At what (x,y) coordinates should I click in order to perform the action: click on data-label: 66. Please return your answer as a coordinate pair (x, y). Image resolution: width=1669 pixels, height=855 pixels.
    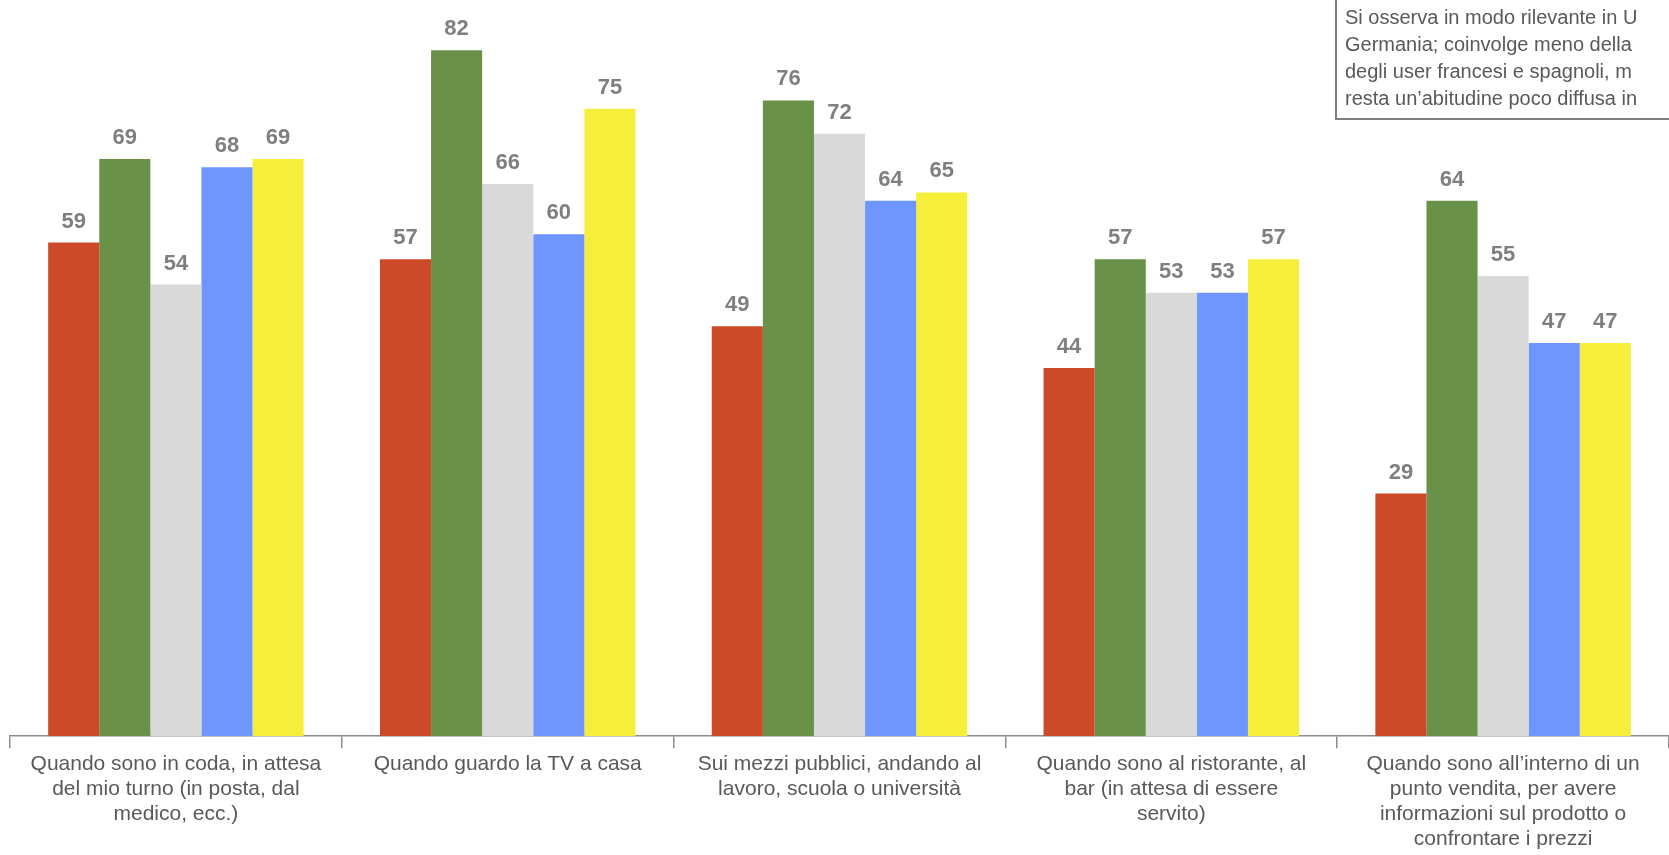
    Looking at the image, I should click on (507, 162).